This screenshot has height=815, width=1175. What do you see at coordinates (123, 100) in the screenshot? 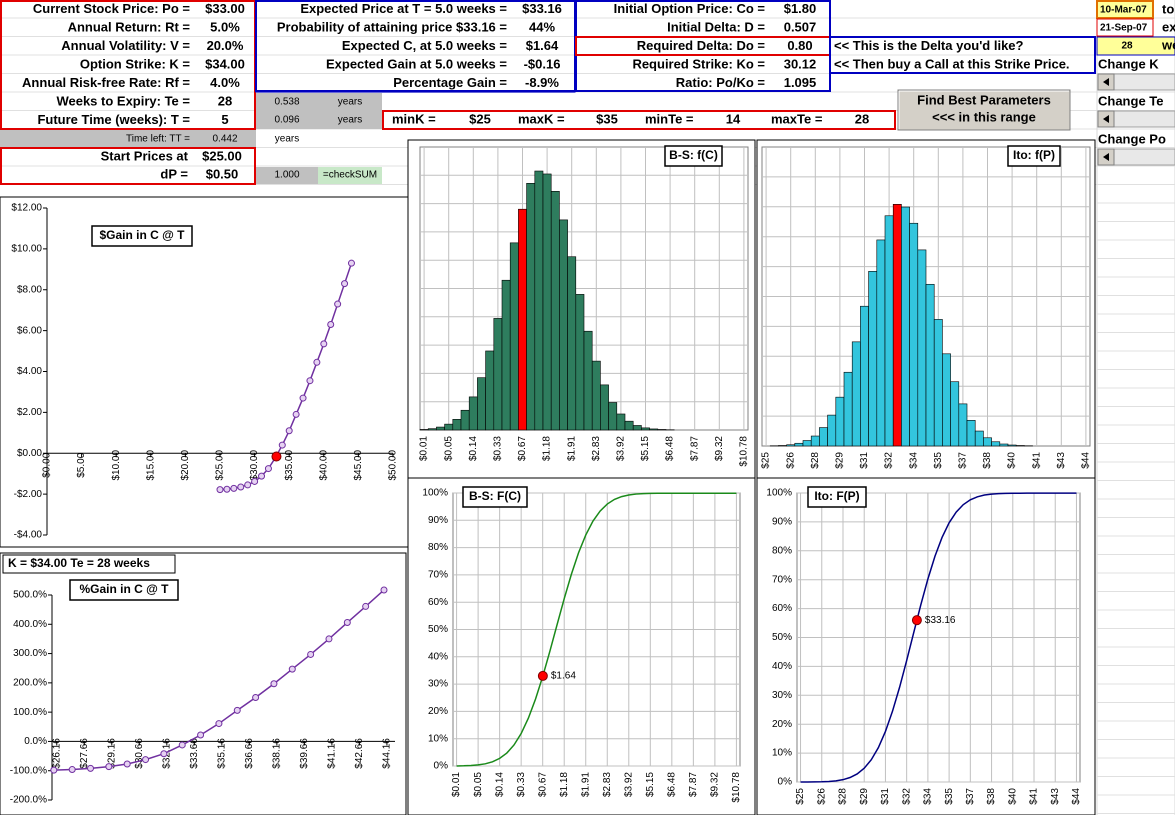
I see `cell-text: Weeks to Expiry: Te =` at bounding box center [123, 100].